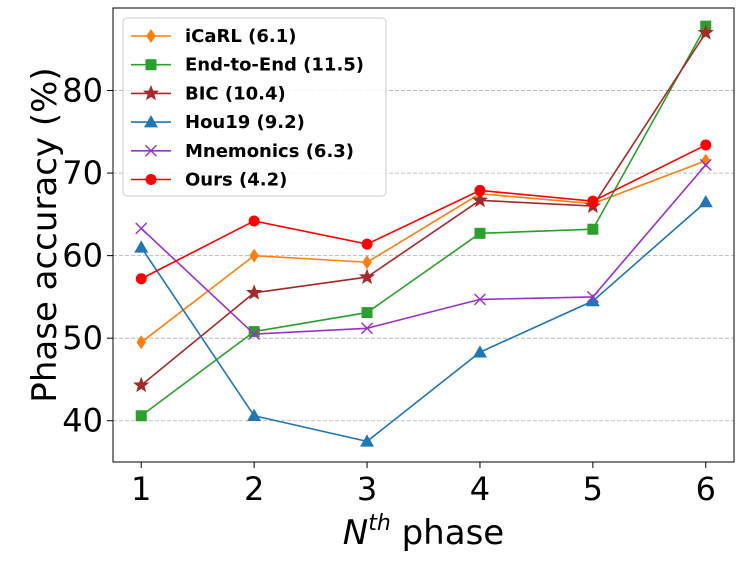  Describe the element at coordinates (706, 489) in the screenshot. I see `x-tick-label: 6` at that location.